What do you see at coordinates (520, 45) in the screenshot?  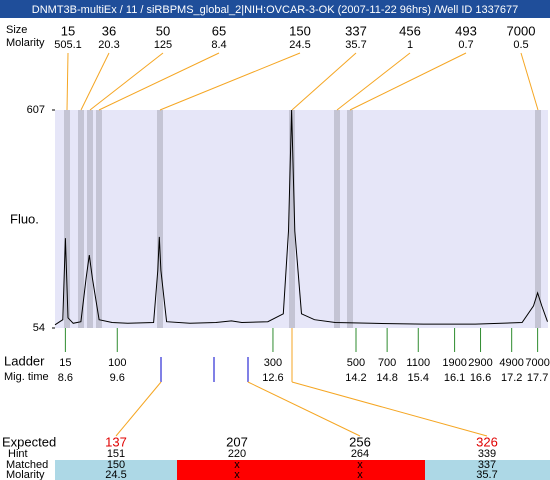 I see `peak-molarity: 0.5` at bounding box center [520, 45].